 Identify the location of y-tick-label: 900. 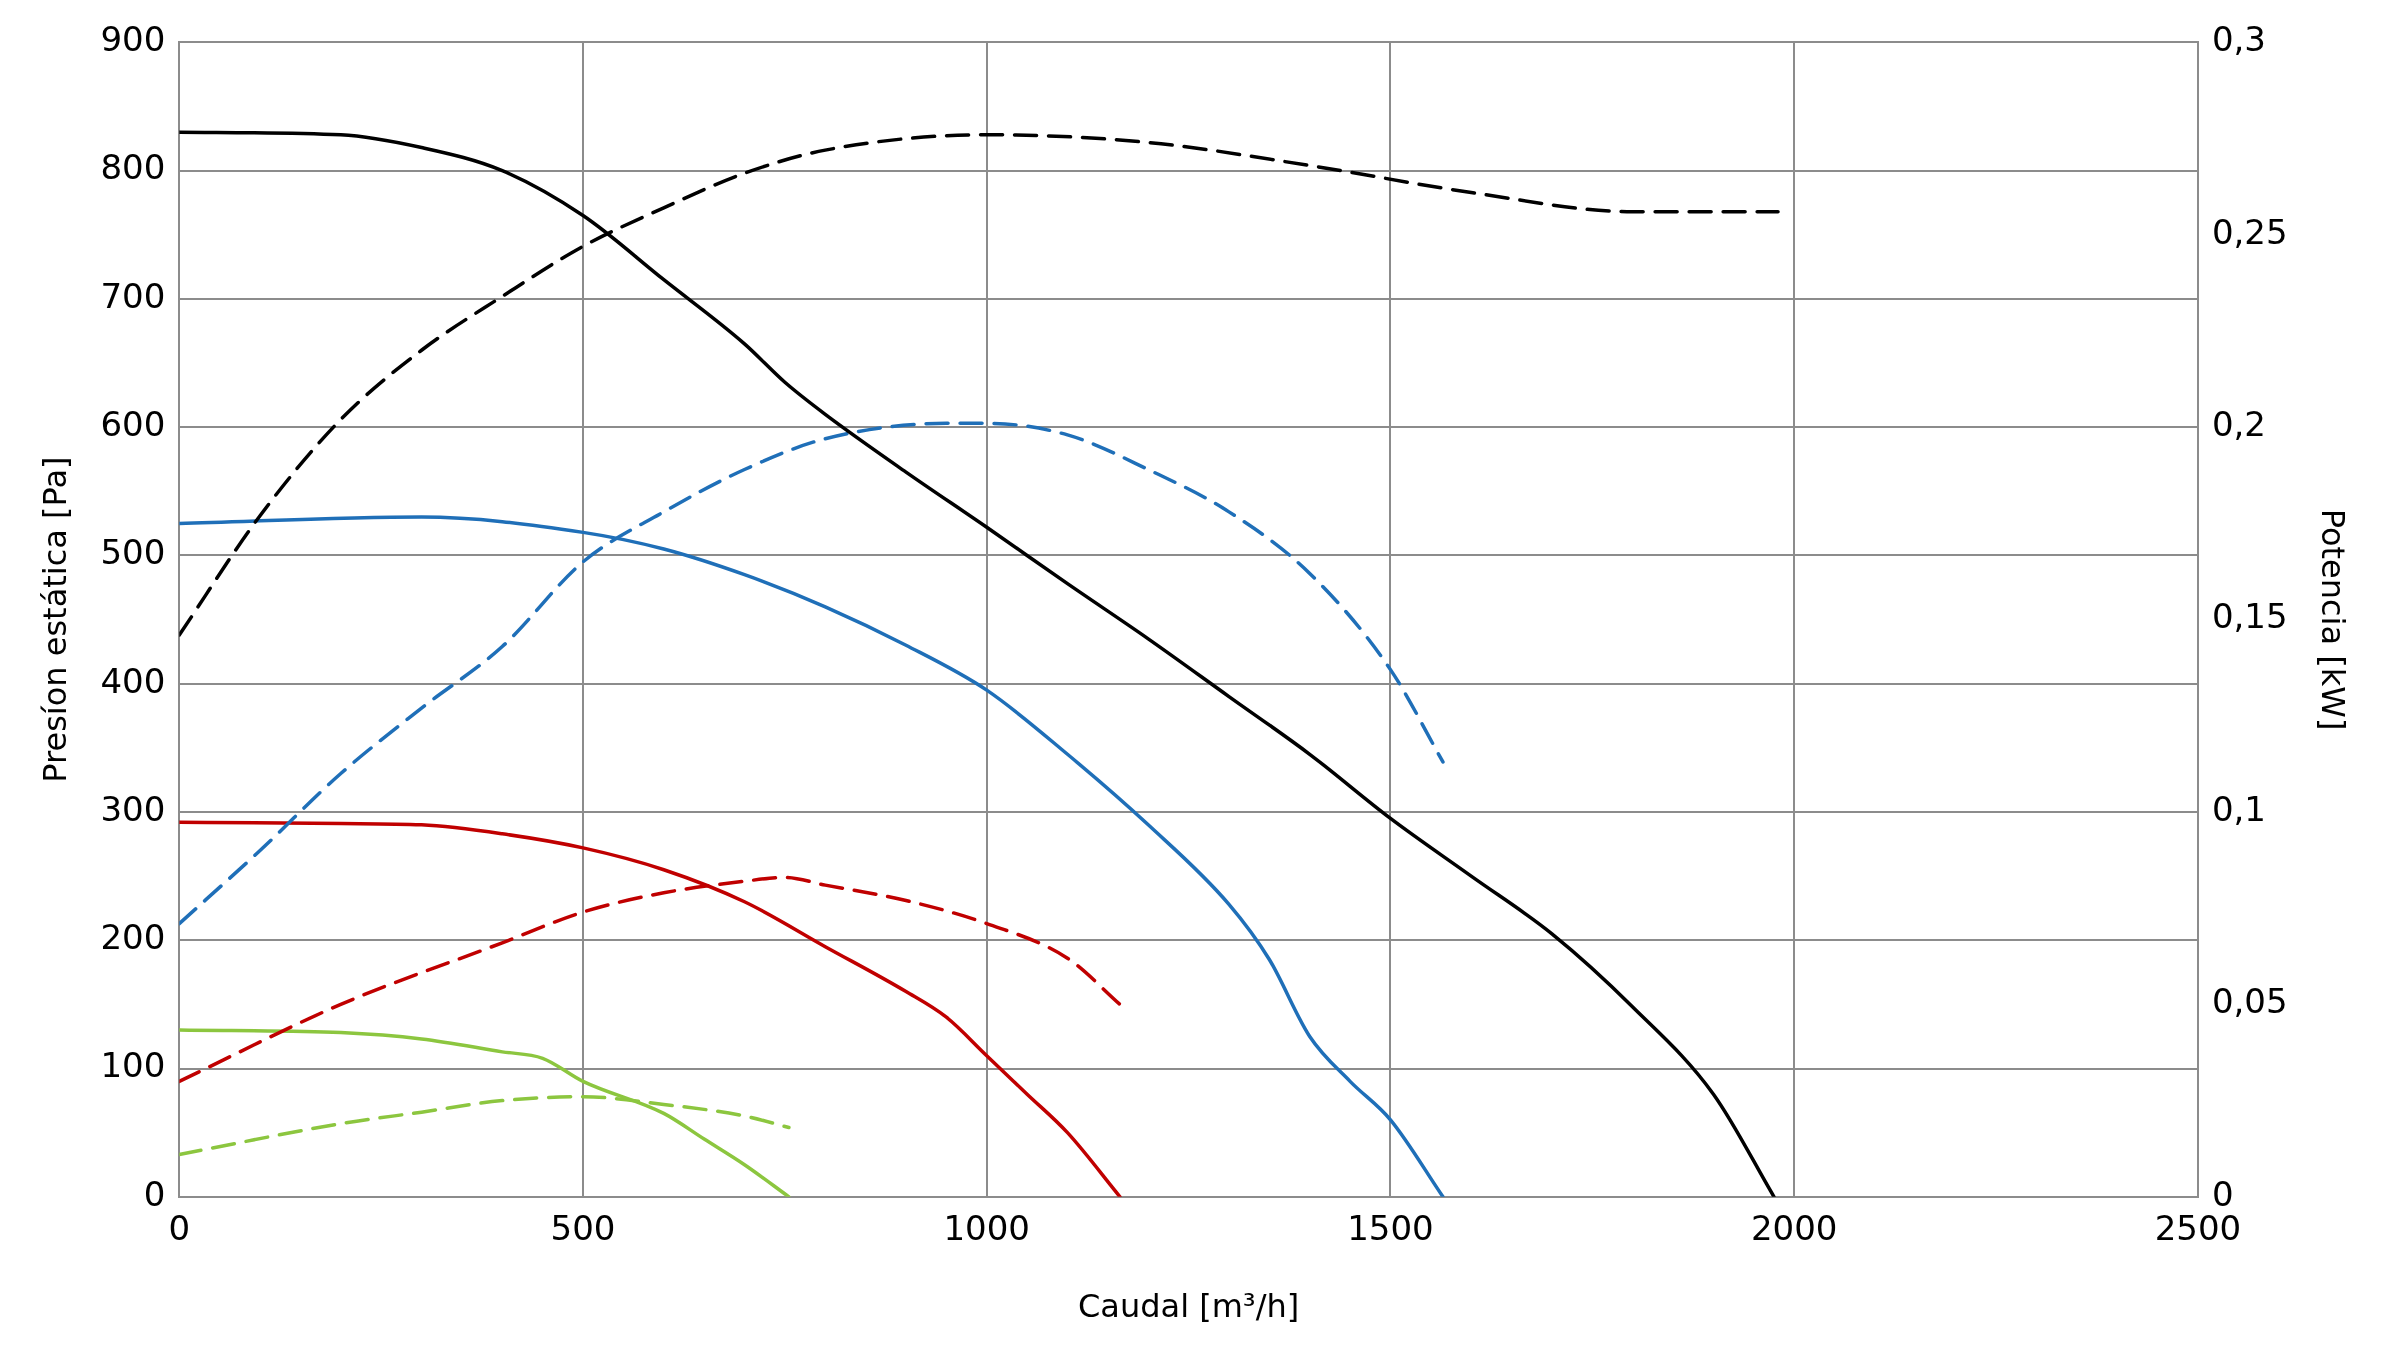
(133, 39).